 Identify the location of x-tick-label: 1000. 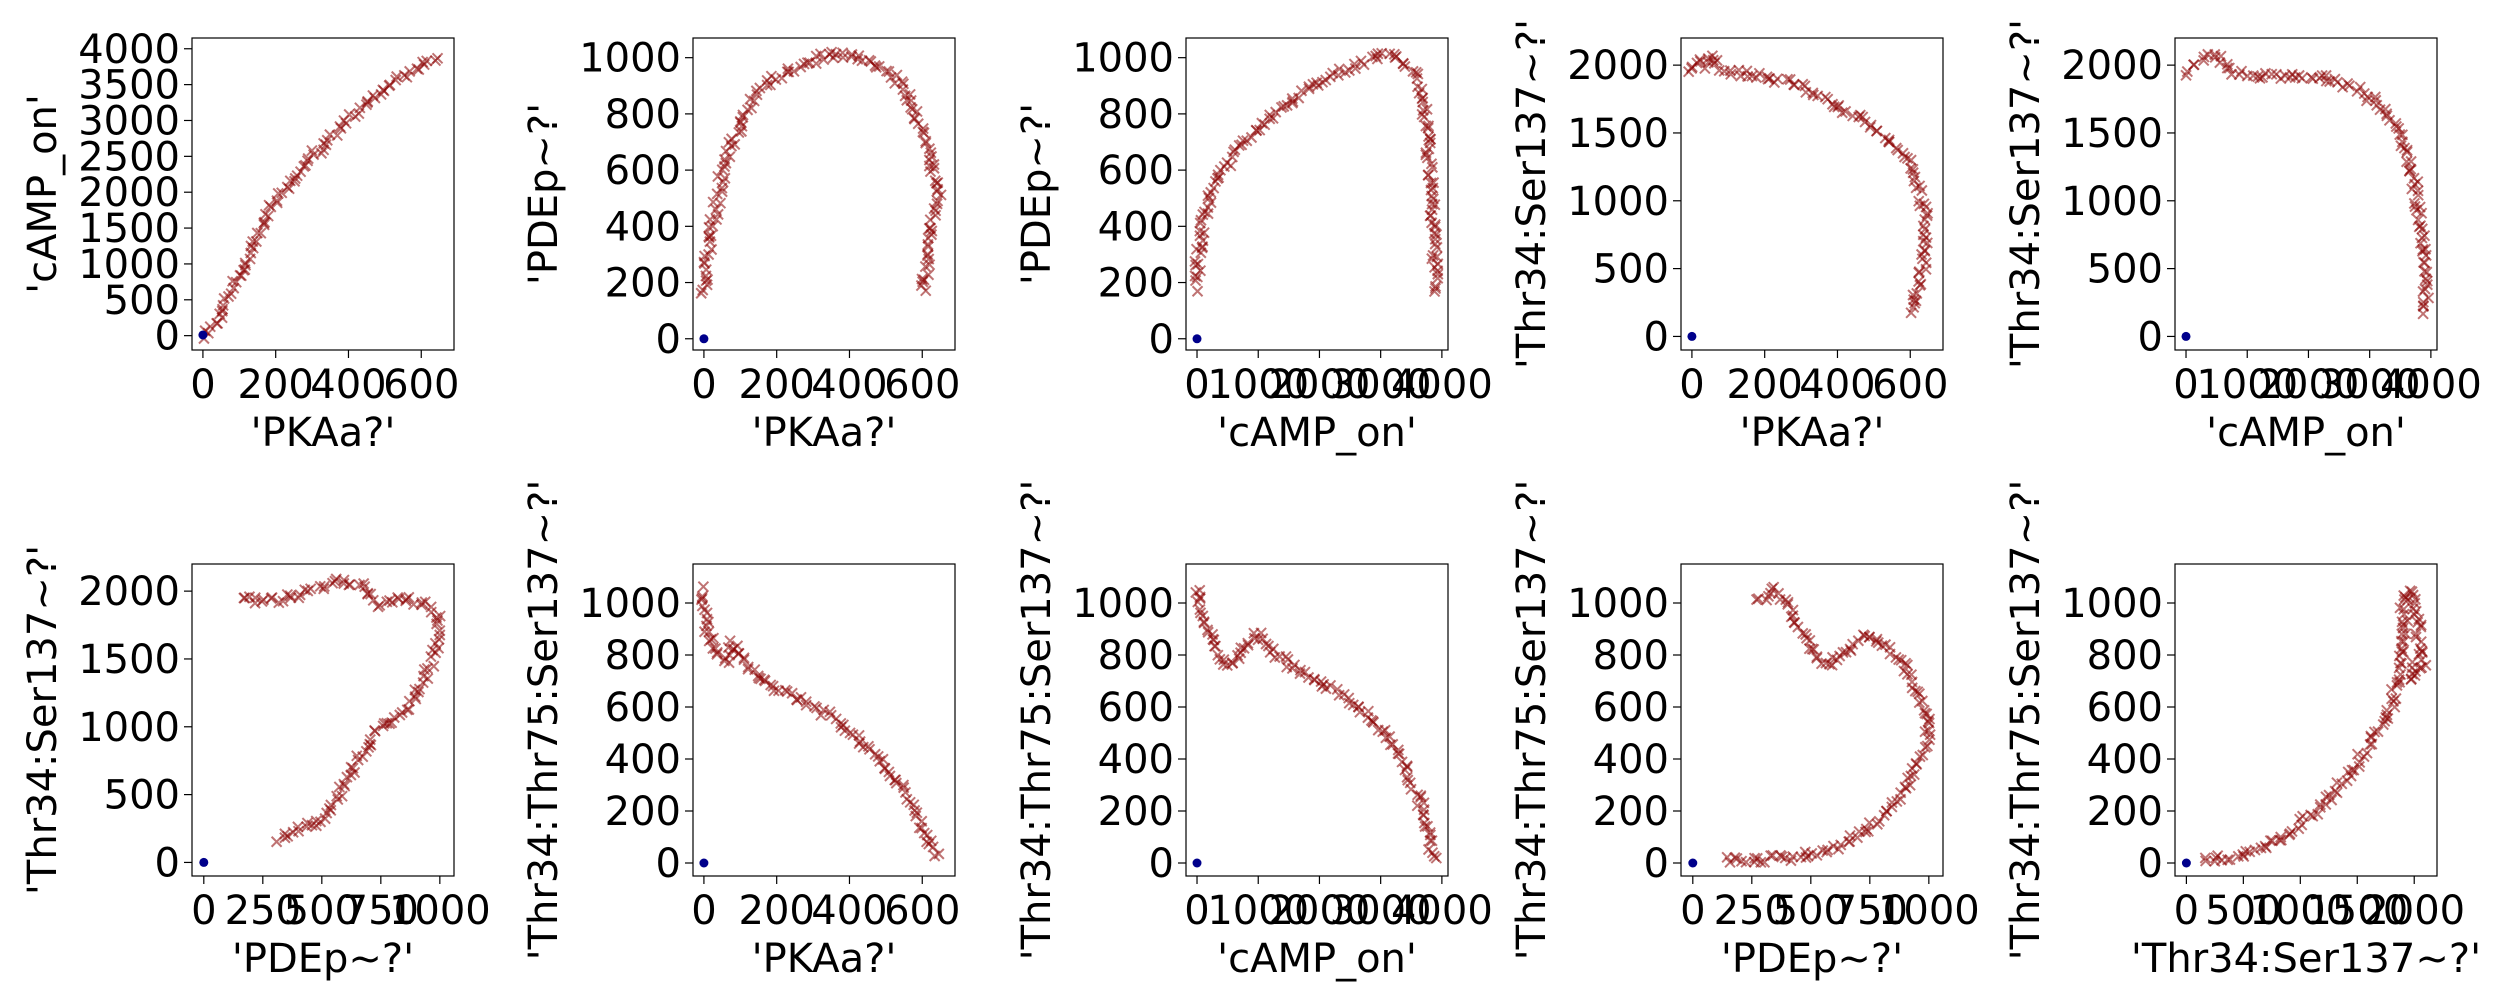
(440, 911).